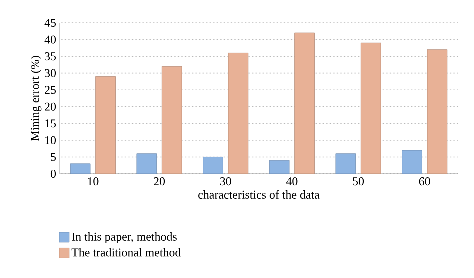 The image size is (474, 278). Describe the element at coordinates (292, 182) in the screenshot. I see `x-tick-label: 40` at that location.